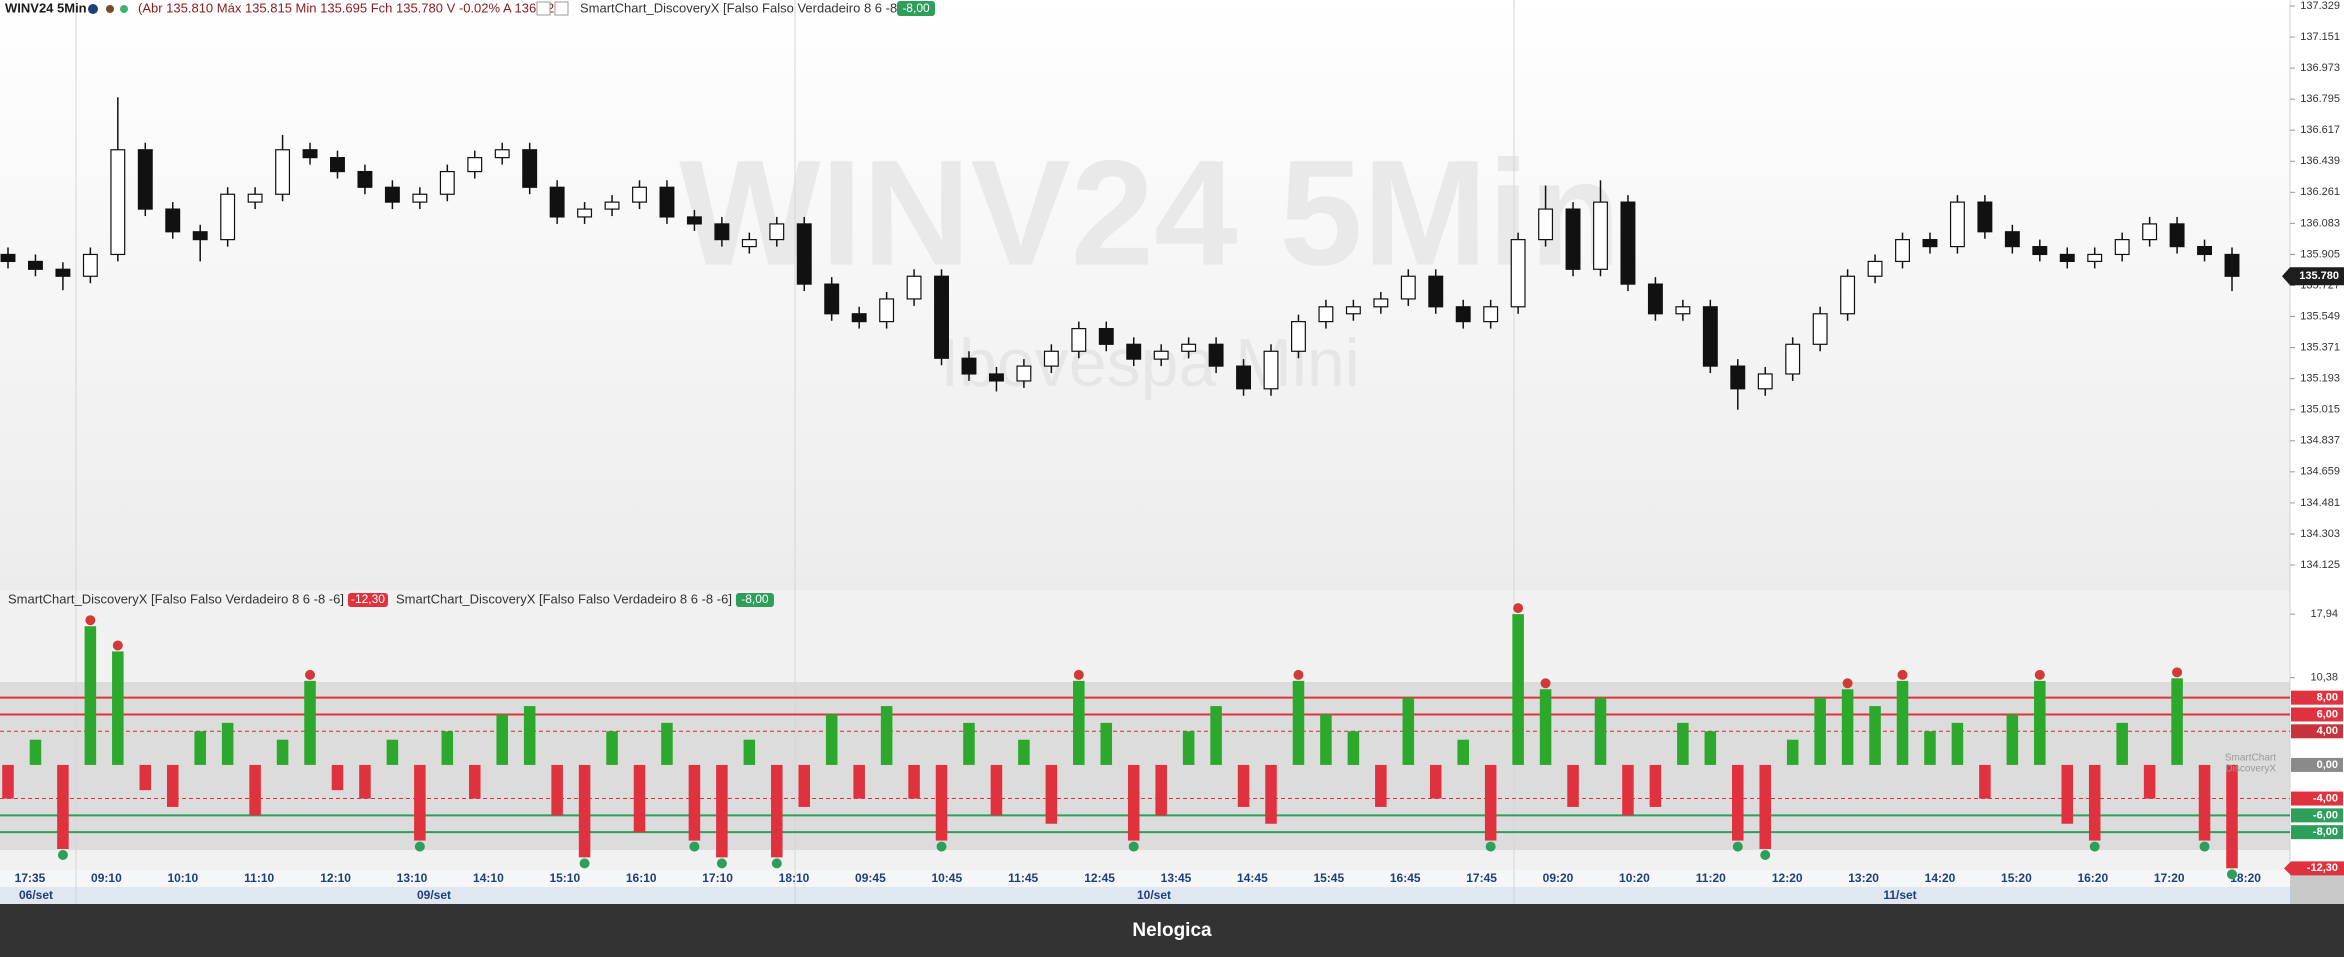  What do you see at coordinates (564, 878) in the screenshot?
I see `x-tick-label: 15:10` at bounding box center [564, 878].